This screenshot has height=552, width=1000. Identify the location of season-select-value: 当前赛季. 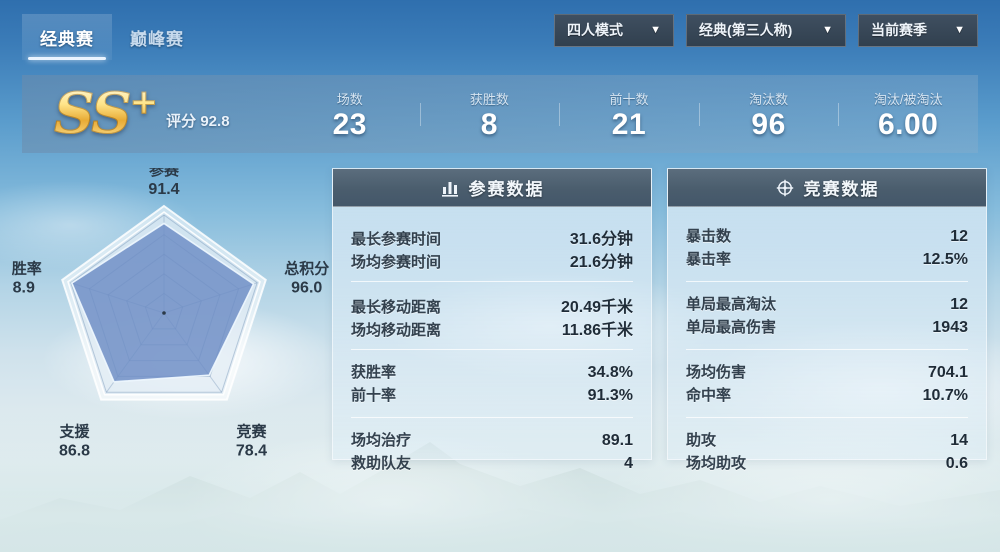
(899, 30).